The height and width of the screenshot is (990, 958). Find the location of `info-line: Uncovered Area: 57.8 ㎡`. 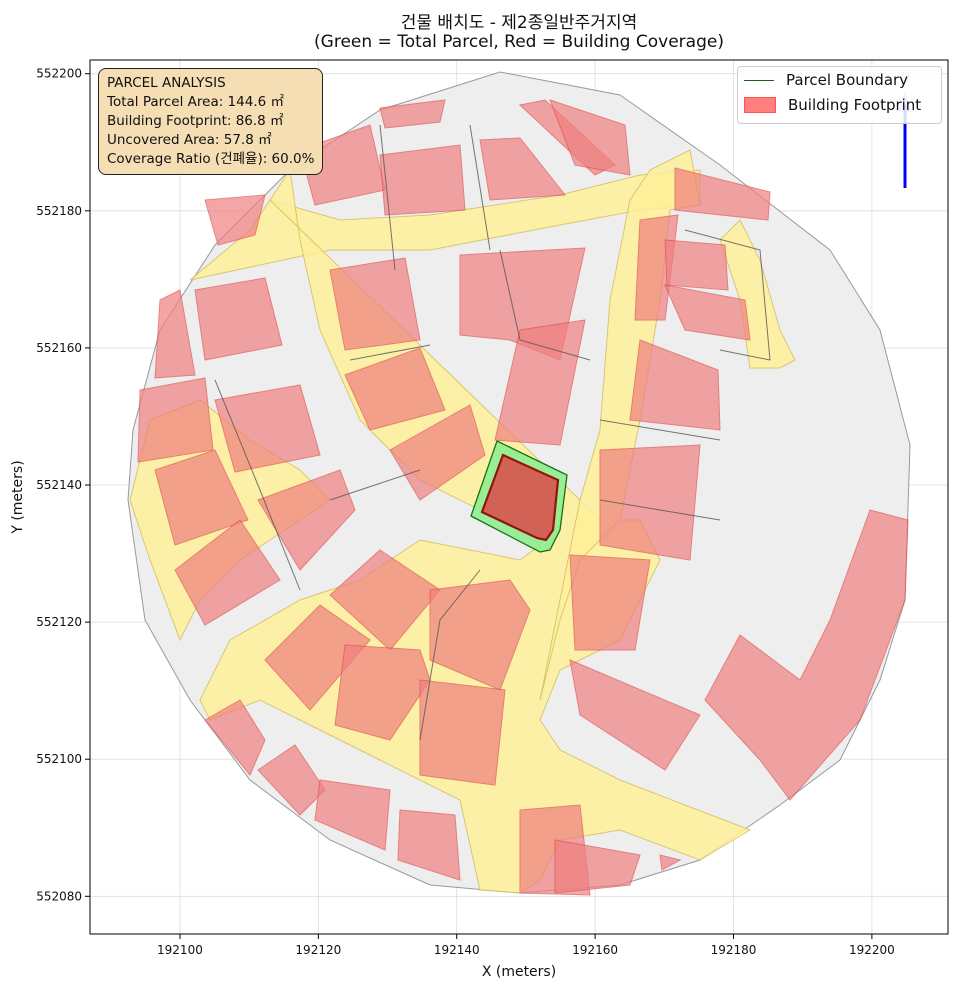

info-line: Uncovered Area: 57.8 ㎡ is located at coordinates (189, 140).